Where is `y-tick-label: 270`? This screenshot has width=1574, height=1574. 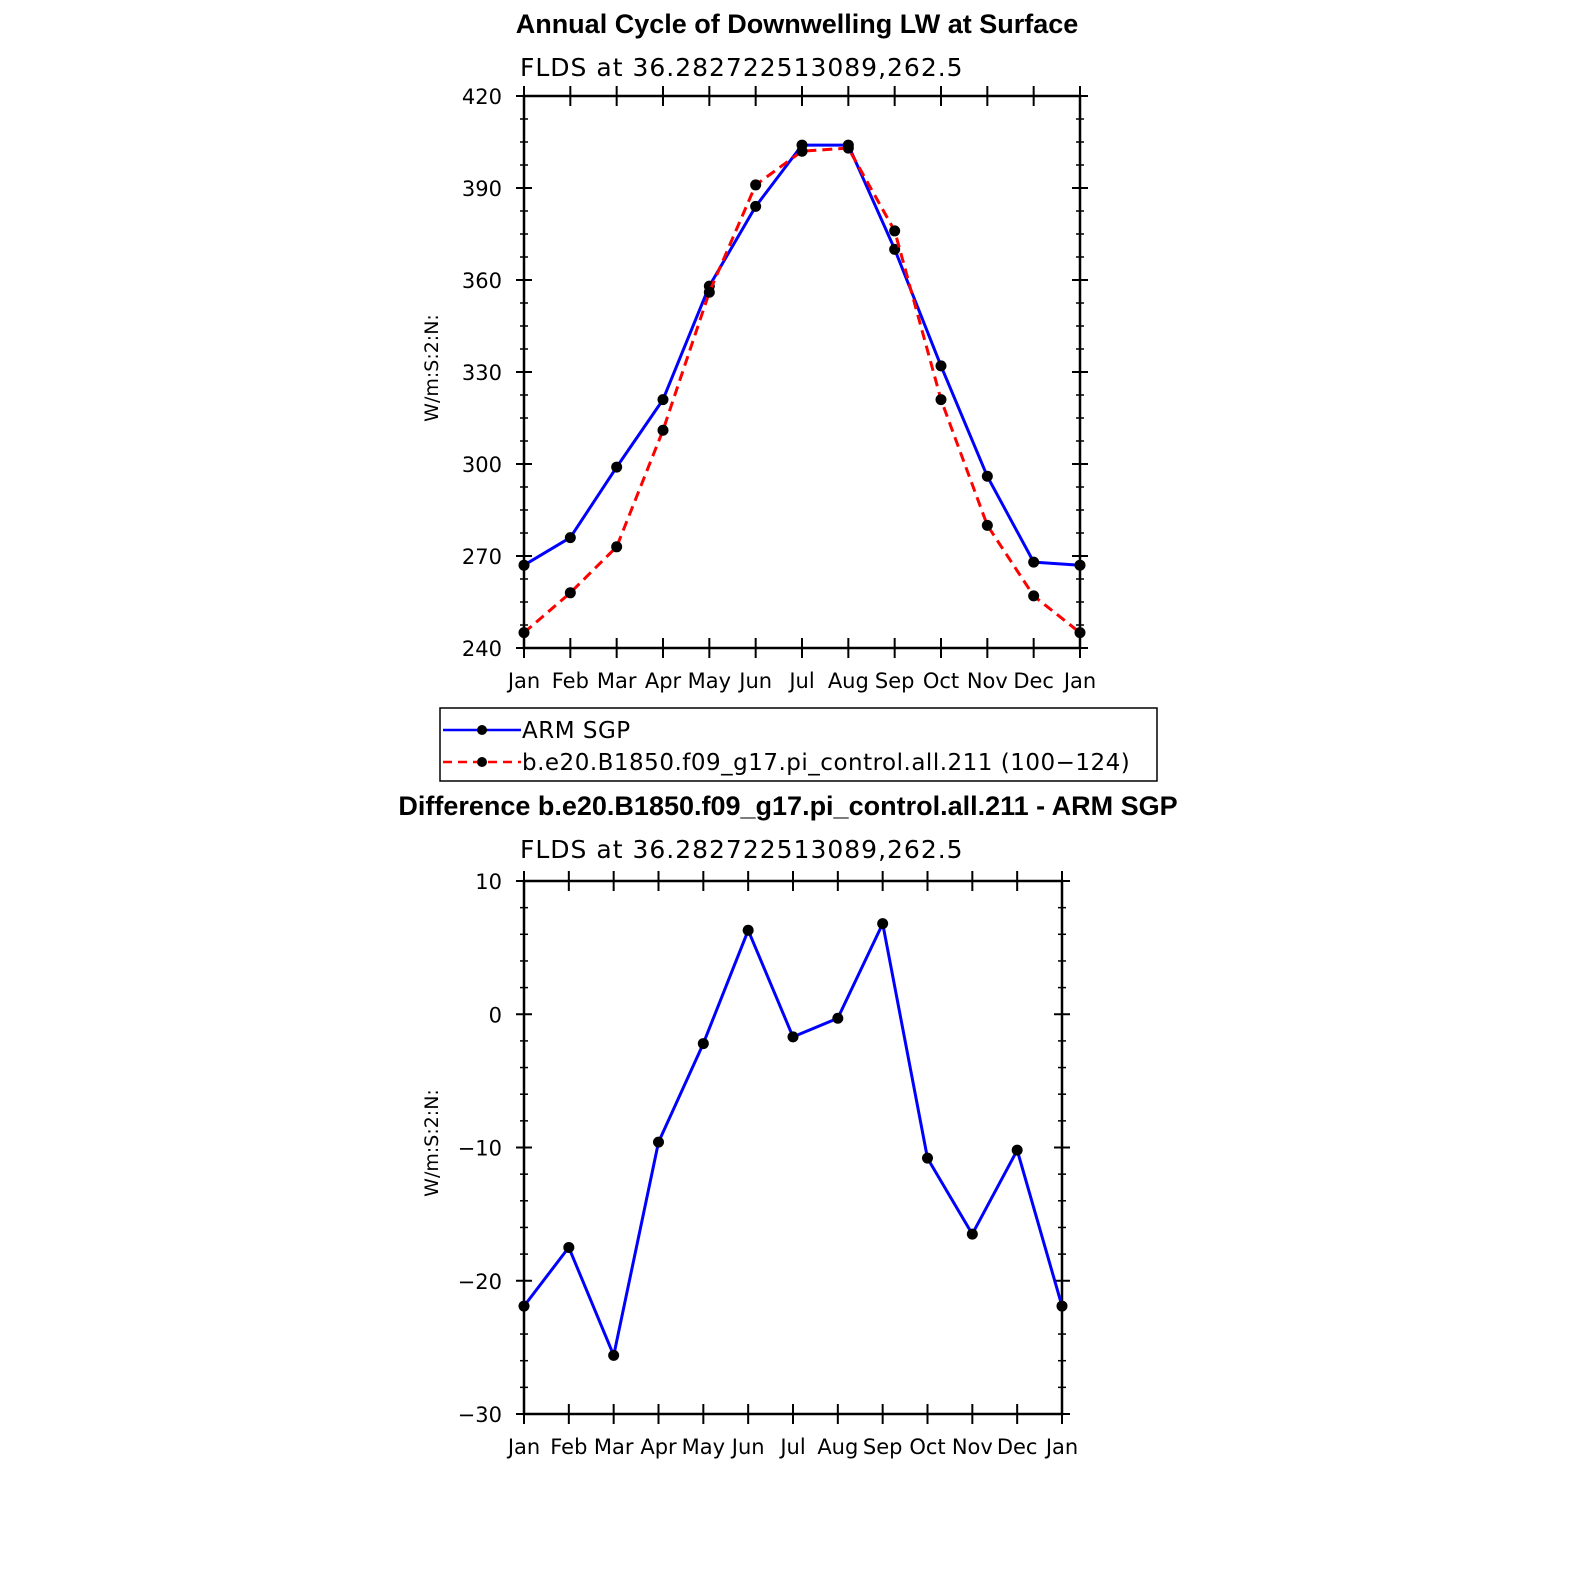 y-tick-label: 270 is located at coordinates (482, 557).